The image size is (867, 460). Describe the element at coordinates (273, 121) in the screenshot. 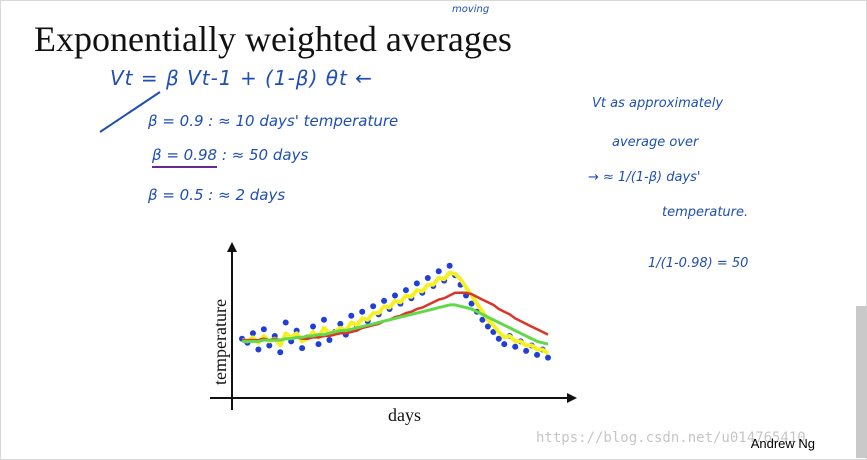

I see `beta-0-9-row: β = 0.9 : ≈ 10 days' temperature` at that location.